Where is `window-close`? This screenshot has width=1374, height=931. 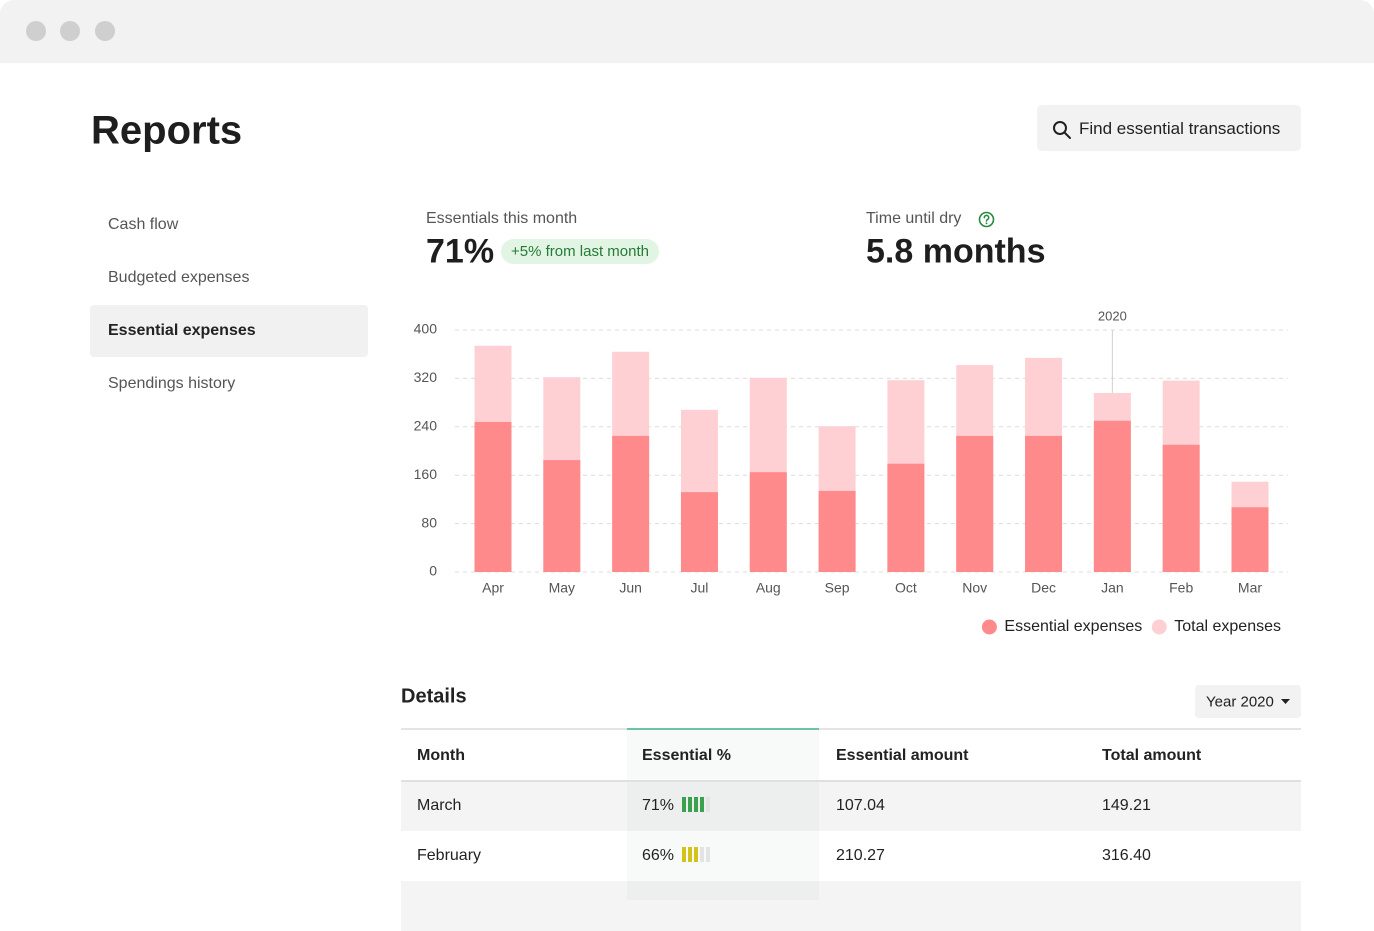 window-close is located at coordinates (36, 31).